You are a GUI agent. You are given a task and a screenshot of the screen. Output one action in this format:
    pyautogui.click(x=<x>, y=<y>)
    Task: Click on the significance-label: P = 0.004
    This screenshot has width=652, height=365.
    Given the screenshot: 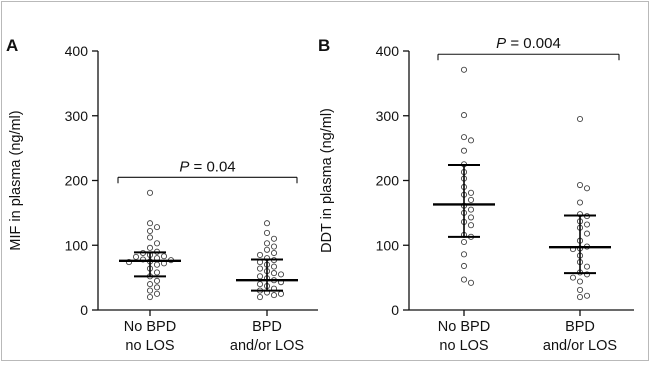 What is the action you would take?
    pyautogui.click(x=528, y=43)
    